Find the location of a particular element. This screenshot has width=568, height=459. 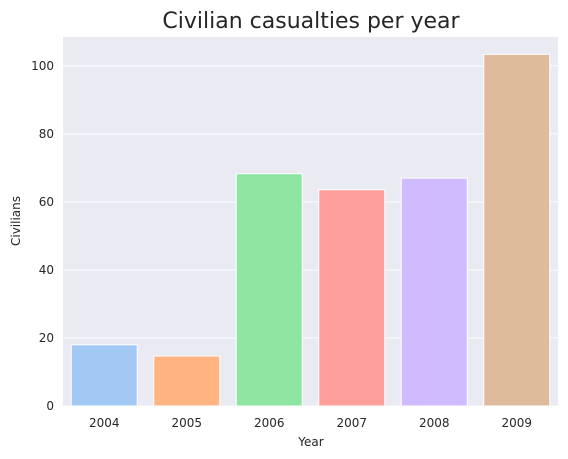

y-tick-labels: 0 20 40 60 80 100 is located at coordinates (42, 236).